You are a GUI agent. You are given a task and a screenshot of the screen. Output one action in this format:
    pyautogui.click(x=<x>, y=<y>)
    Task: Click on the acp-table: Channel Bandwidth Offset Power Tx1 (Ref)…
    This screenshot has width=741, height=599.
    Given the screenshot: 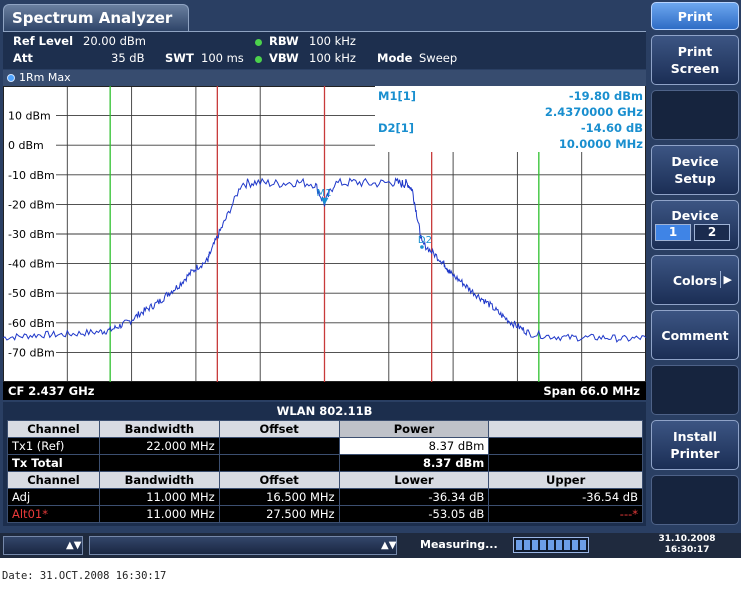 What is the action you would take?
    pyautogui.click(x=325, y=471)
    